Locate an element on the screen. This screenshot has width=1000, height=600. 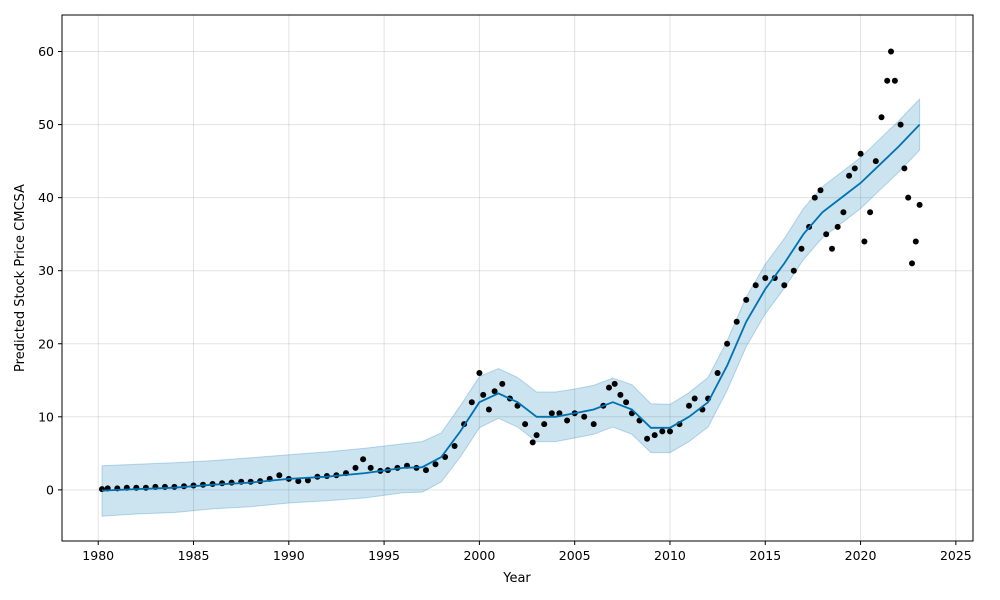
y-tick-label: 20 is located at coordinates (46, 343).